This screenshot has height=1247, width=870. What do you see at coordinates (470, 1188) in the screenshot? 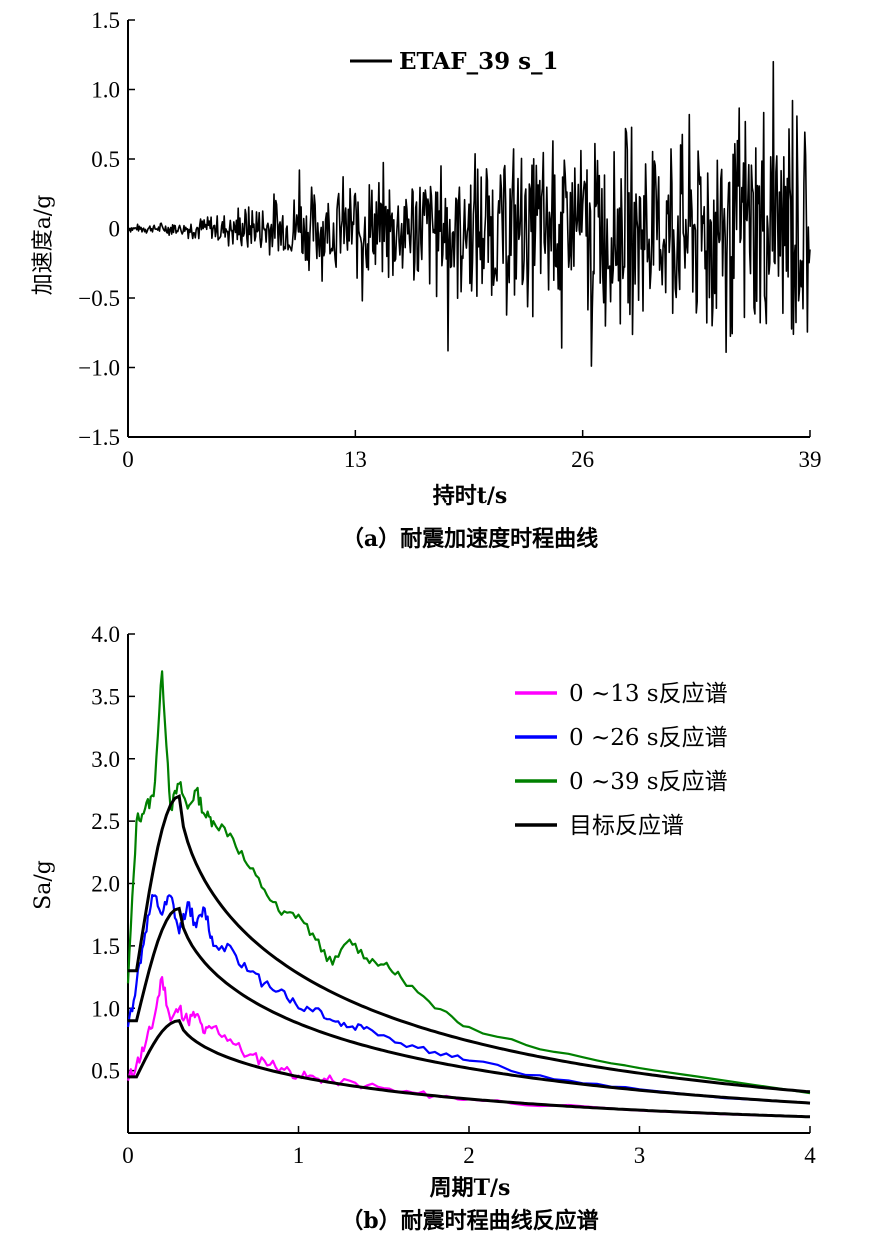
I see `chart-b-x-label: 周期T/s` at bounding box center [470, 1188].